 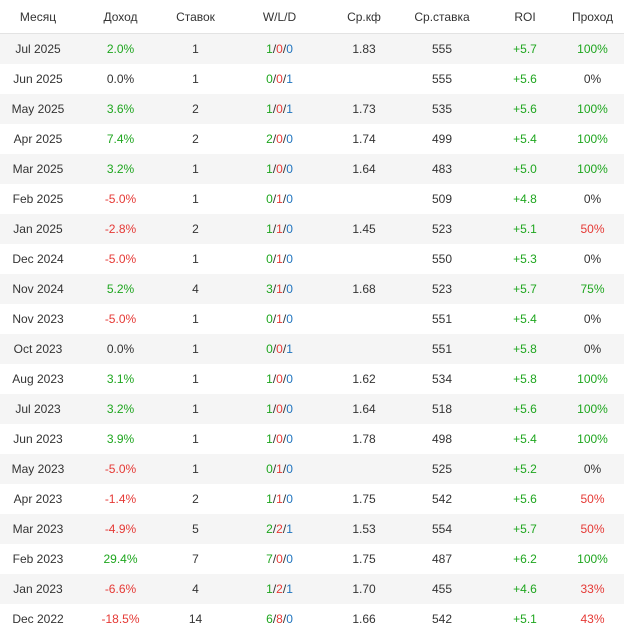 What do you see at coordinates (442, 589) in the screenshot?
I see `cell-avg-stake: 455` at bounding box center [442, 589].